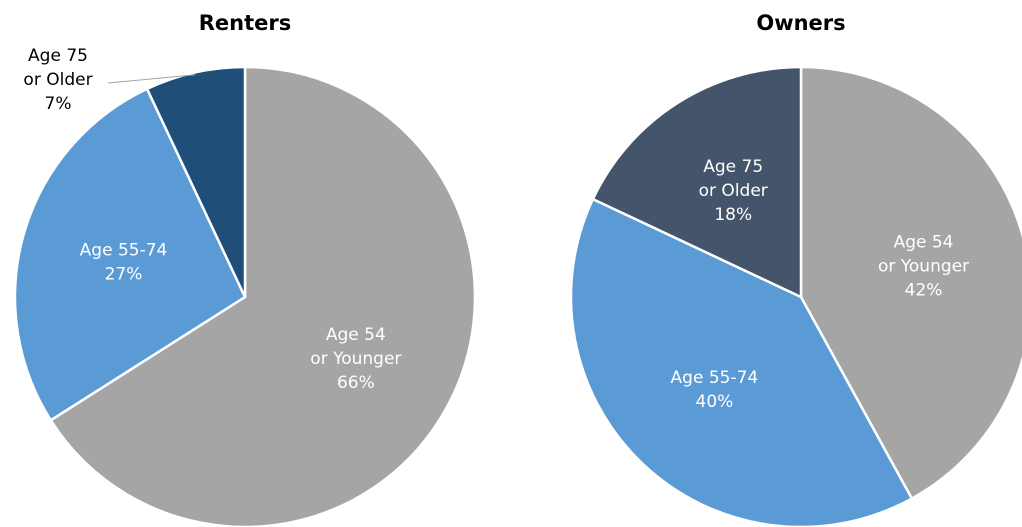  I want to click on value-label: 7%, so click(58, 104).